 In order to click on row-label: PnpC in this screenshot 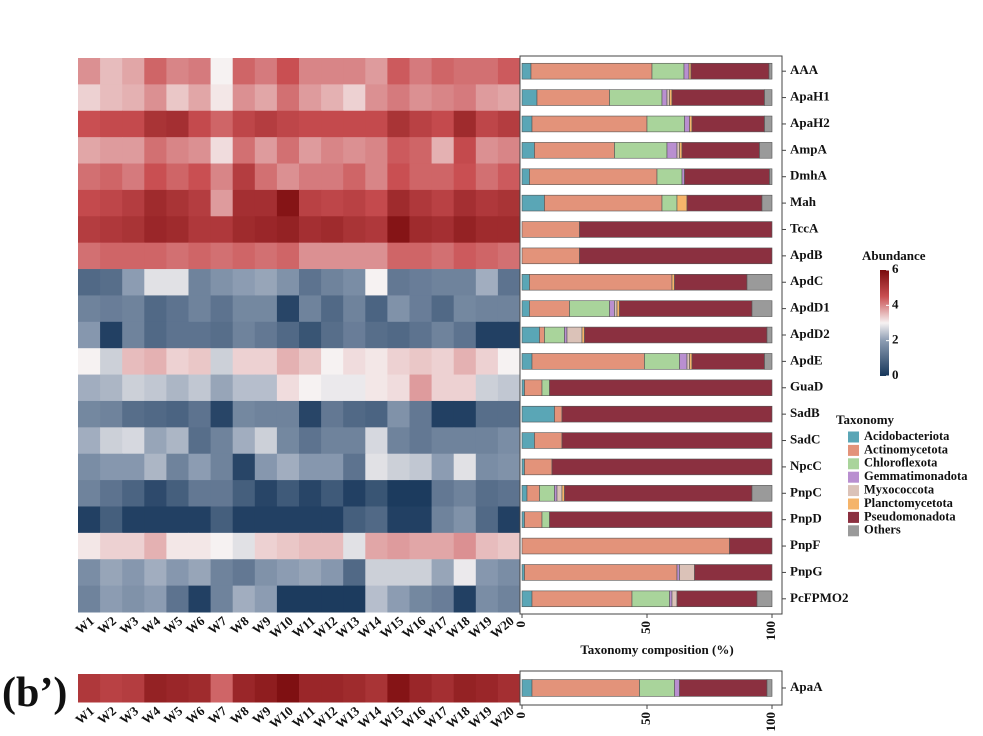, I will do `click(806, 491)`.